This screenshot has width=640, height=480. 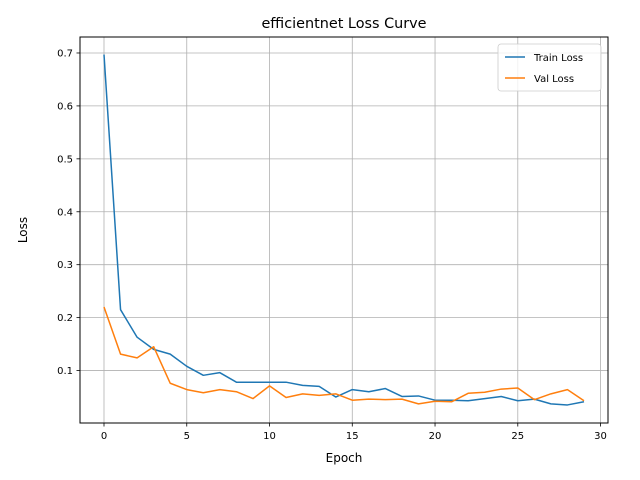 What do you see at coordinates (187, 436) in the screenshot?
I see `x-tick-label: 5` at bounding box center [187, 436].